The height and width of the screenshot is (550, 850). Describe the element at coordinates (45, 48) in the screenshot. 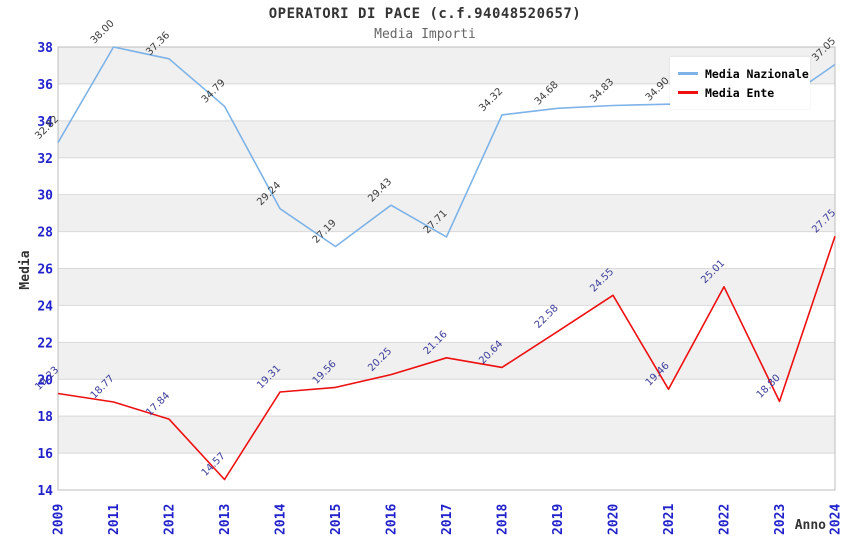

I see `y-tick-label: 38` at that location.